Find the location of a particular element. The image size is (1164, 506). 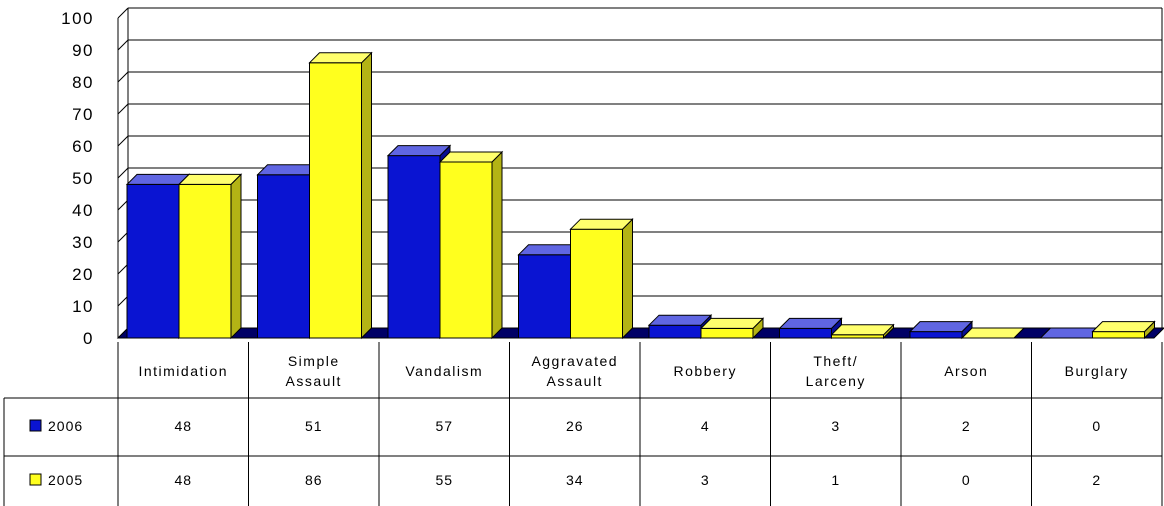

category-label-line: Larceny is located at coordinates (836, 381).